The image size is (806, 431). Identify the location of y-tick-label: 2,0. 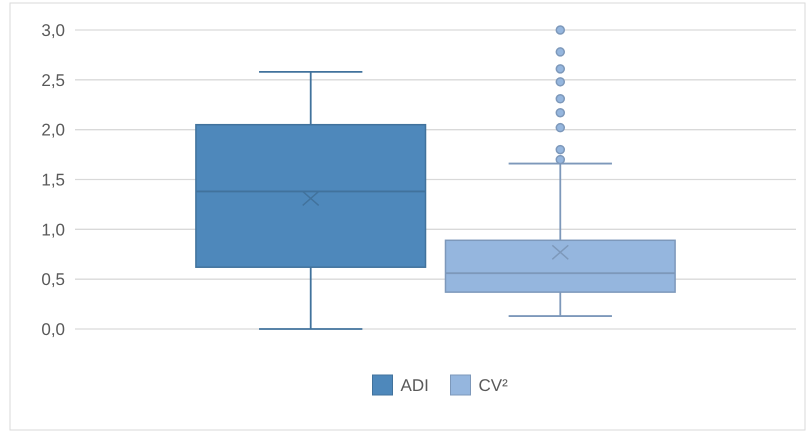
(53, 130).